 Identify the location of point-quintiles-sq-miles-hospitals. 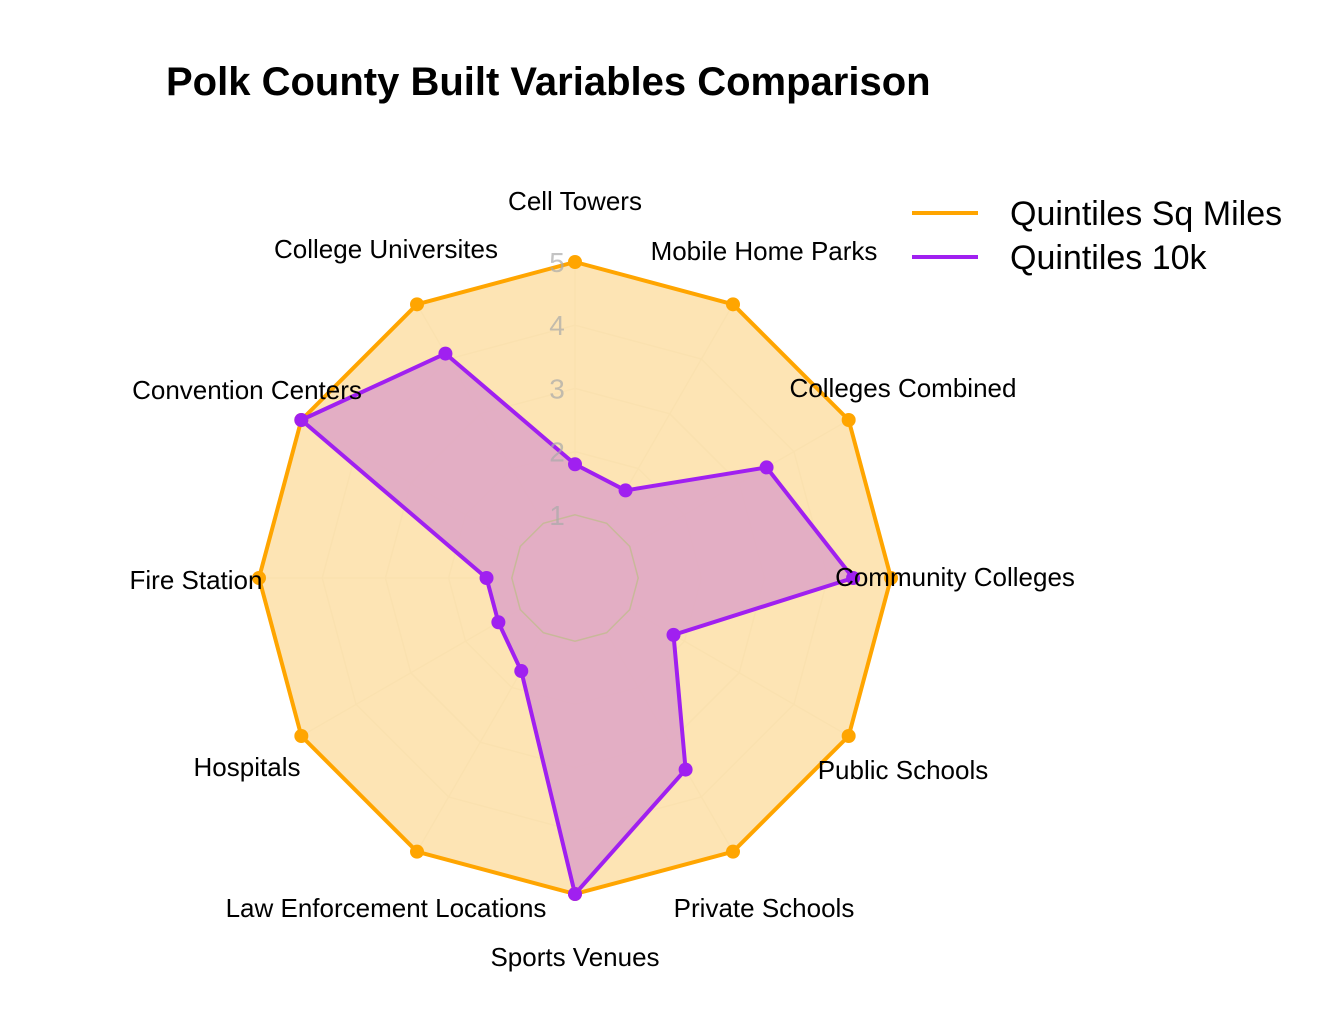
(301, 736).